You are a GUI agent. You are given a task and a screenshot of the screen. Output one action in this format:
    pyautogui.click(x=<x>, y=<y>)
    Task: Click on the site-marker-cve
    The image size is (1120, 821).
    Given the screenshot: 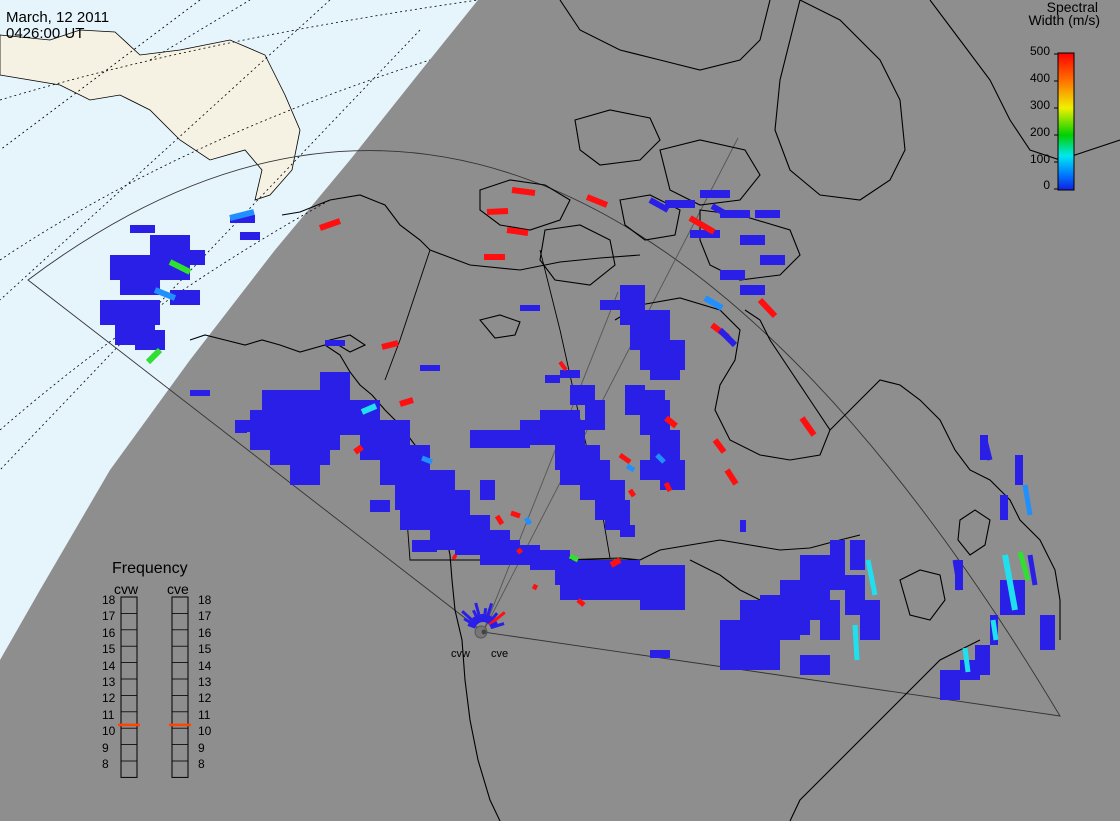 What is the action you would take?
    pyautogui.click(x=484, y=632)
    